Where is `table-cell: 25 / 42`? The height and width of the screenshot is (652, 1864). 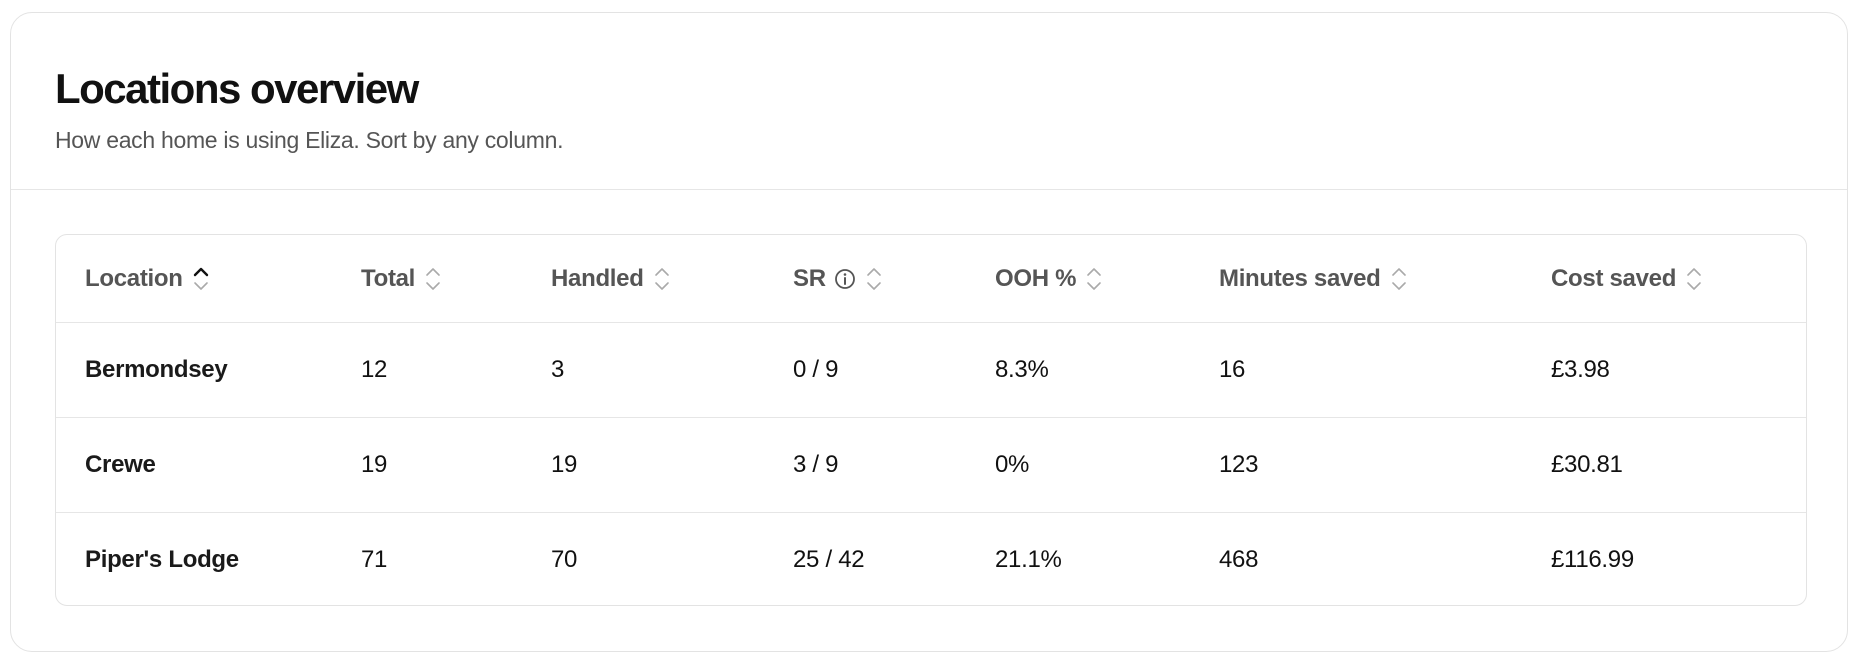
table-cell: 25 / 42 is located at coordinates (829, 559).